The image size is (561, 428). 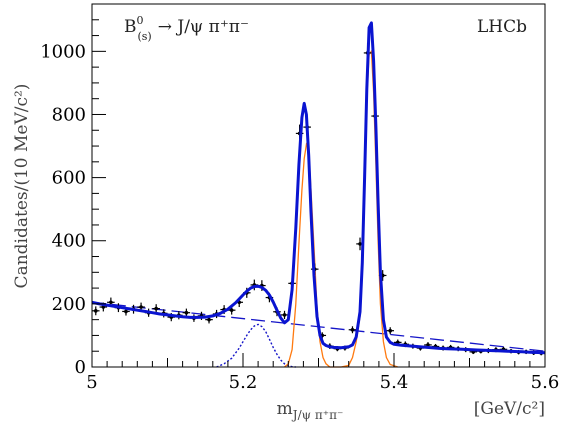 What do you see at coordinates (509, 409) in the screenshot?
I see `x-axis-unit: [GeV/c²]` at bounding box center [509, 409].